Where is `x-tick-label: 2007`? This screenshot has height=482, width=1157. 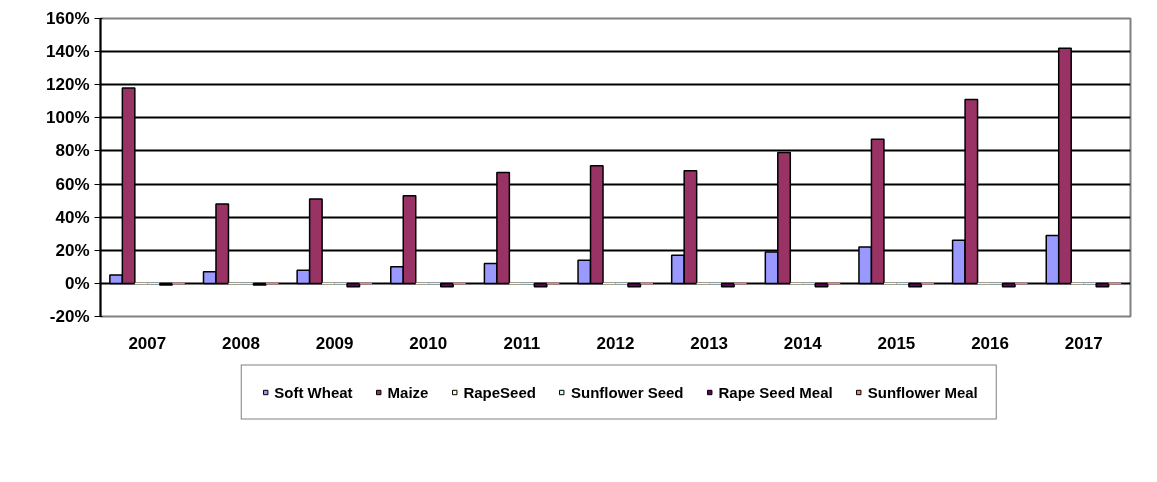 x-tick-label: 2007 is located at coordinates (147, 343).